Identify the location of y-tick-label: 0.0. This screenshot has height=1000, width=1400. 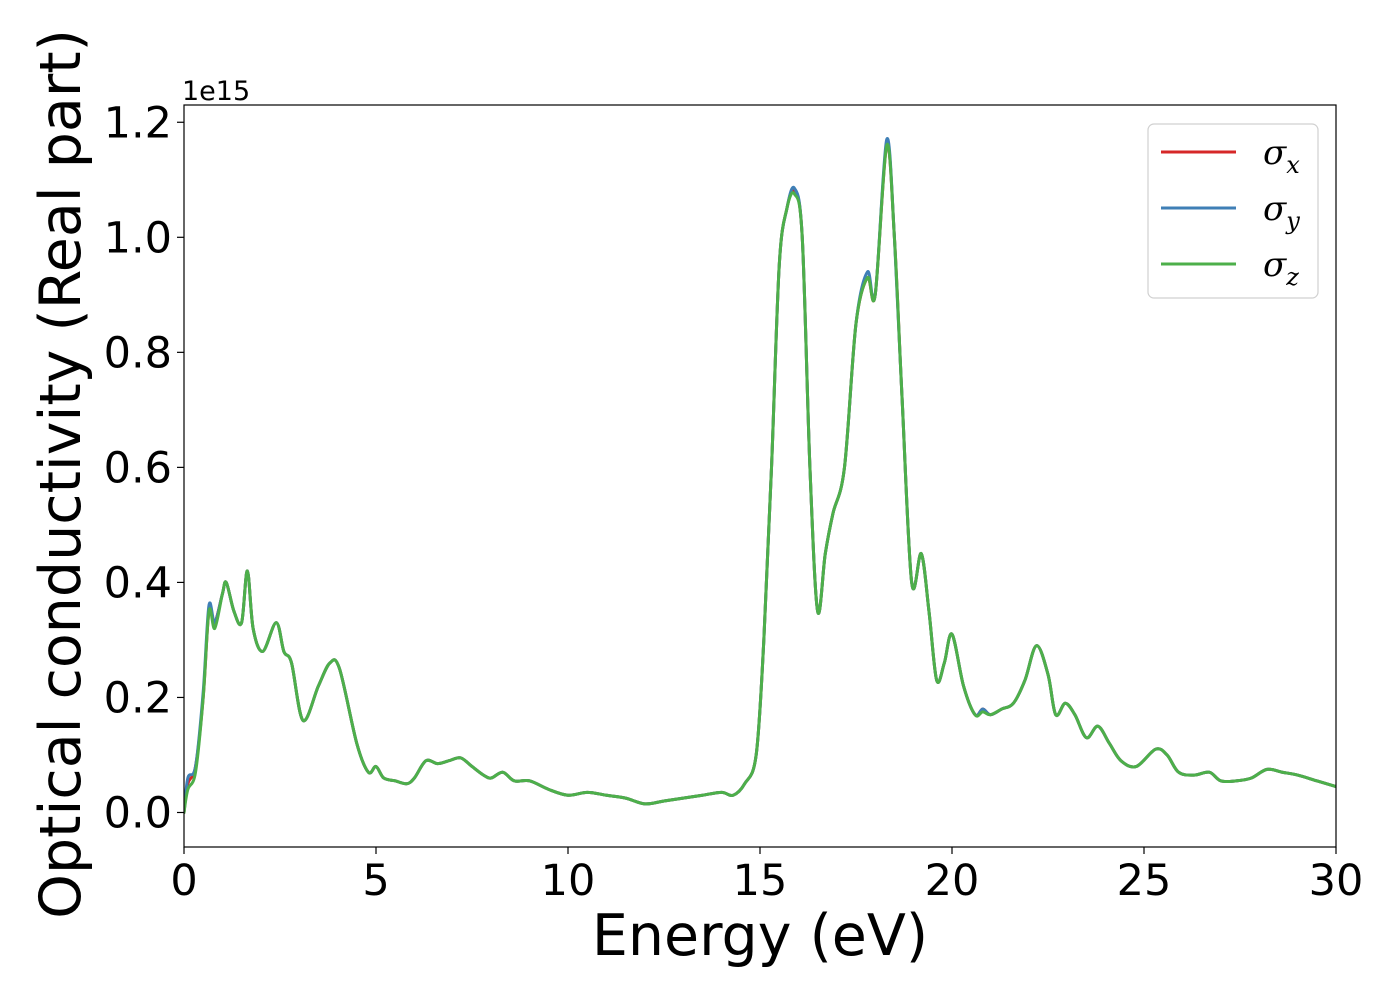
(138, 813).